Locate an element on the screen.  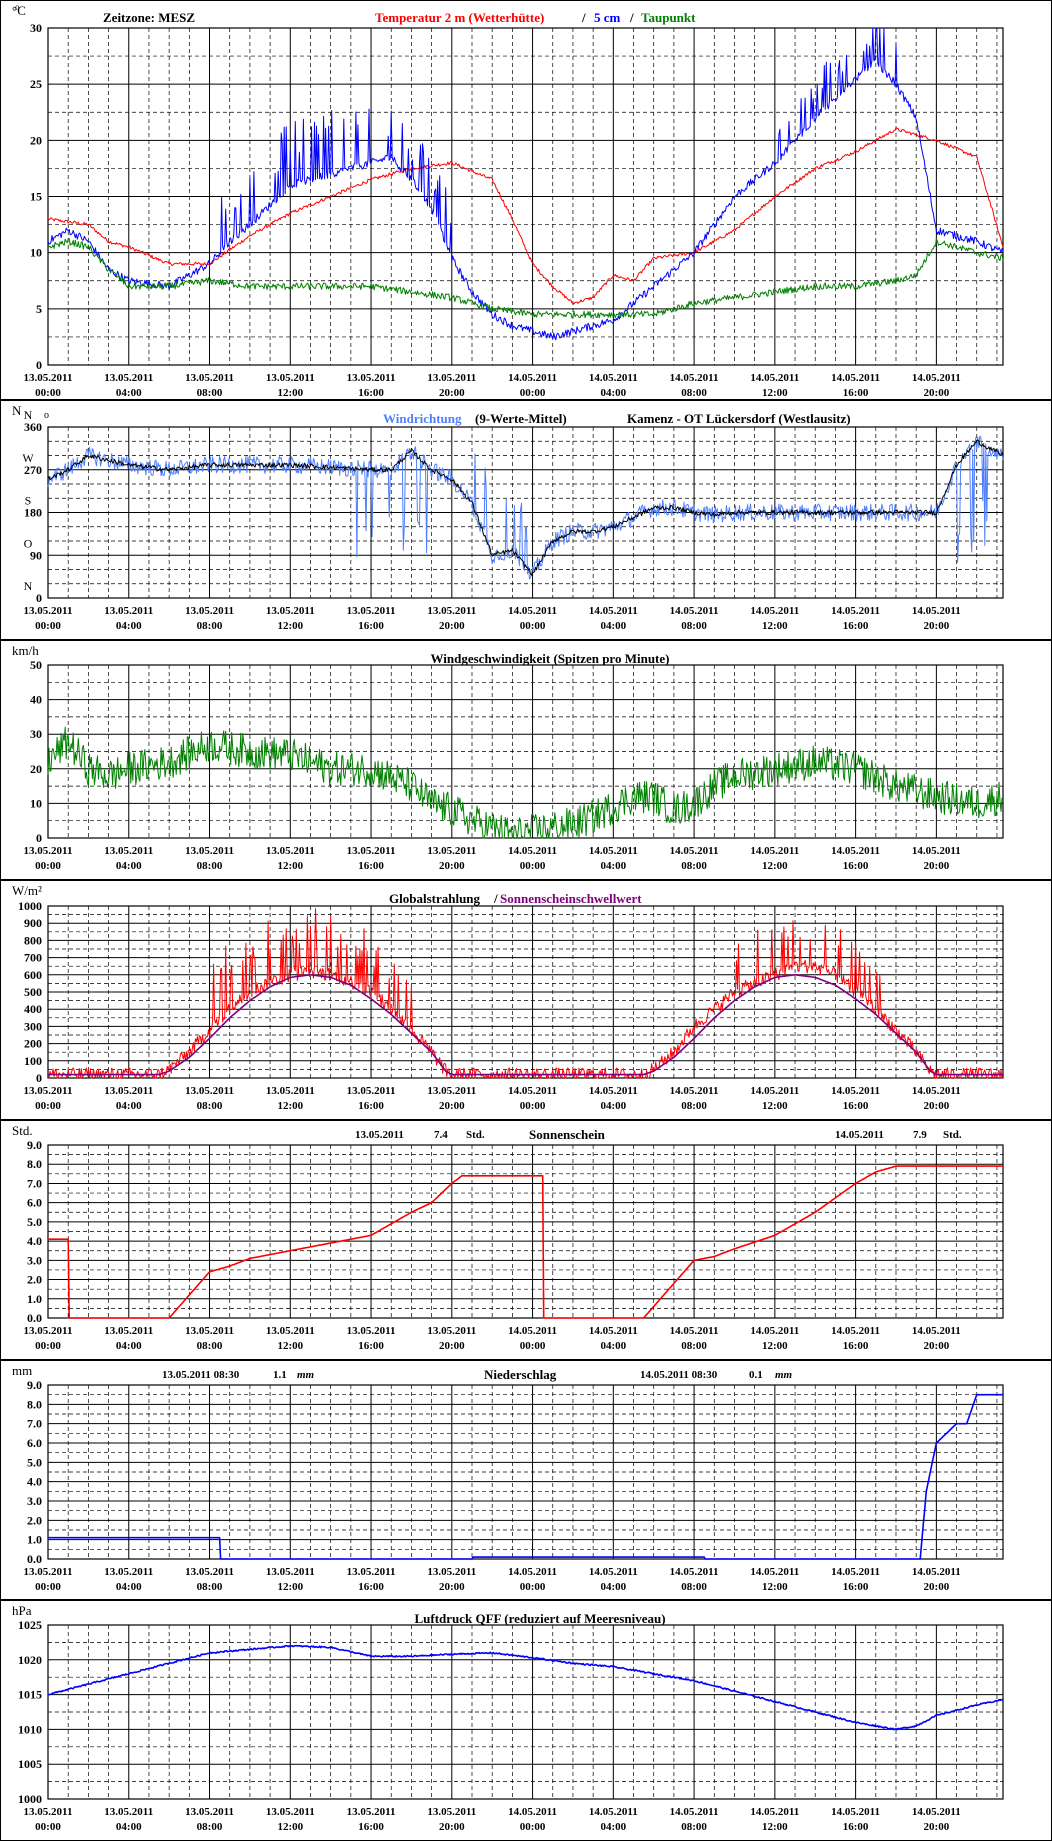
day2-date: 14.05.2011 08:30 is located at coordinates (679, 1375).